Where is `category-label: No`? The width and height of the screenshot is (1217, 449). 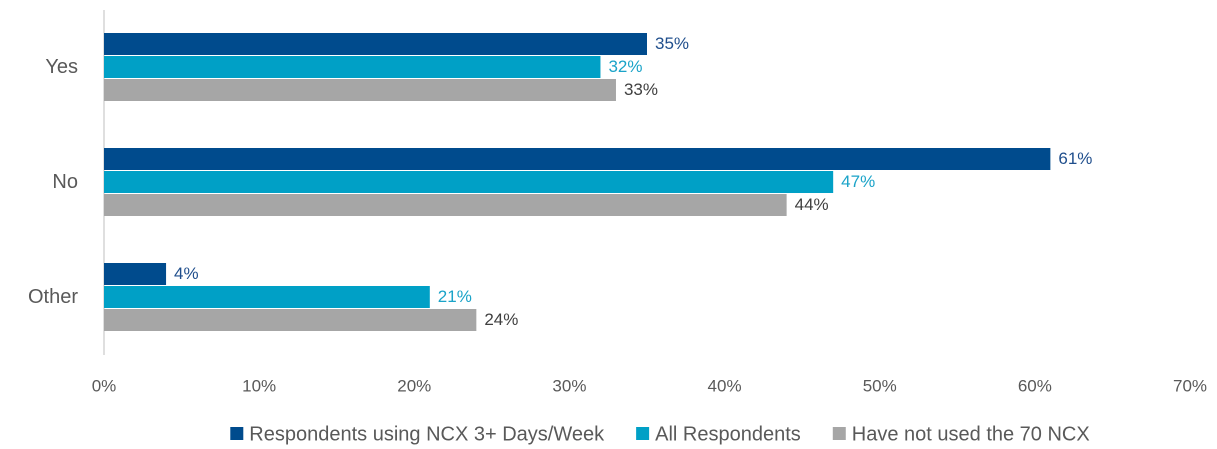
category-label: No is located at coordinates (65, 182).